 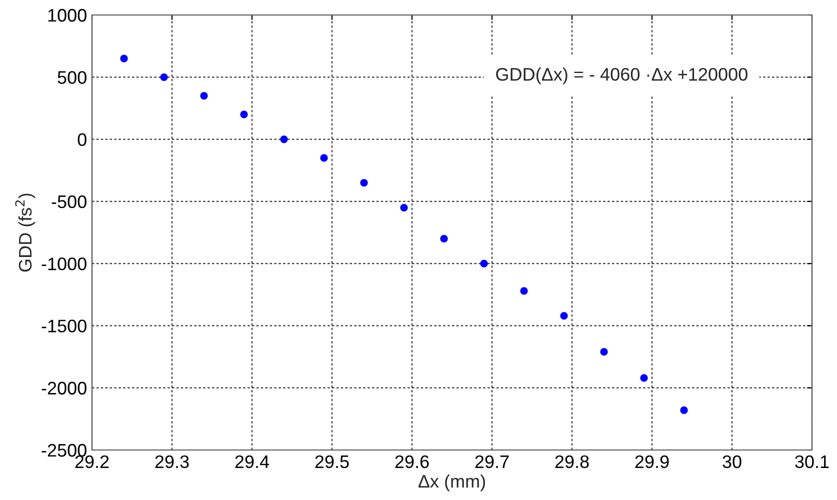 What do you see at coordinates (252, 461) in the screenshot?
I see `x-tick-label: 29.4` at bounding box center [252, 461].